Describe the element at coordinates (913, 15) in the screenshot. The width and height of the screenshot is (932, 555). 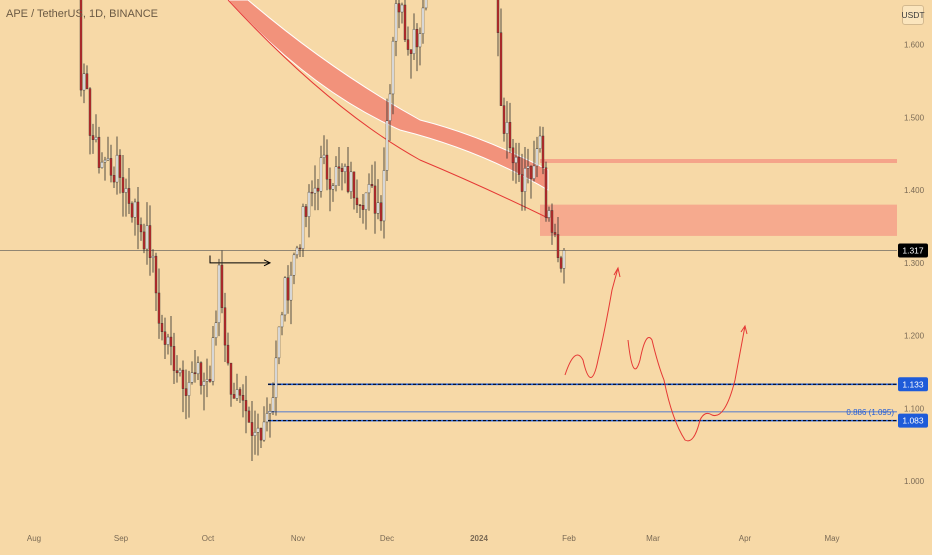
I see `currency-button: USDT` at that location.